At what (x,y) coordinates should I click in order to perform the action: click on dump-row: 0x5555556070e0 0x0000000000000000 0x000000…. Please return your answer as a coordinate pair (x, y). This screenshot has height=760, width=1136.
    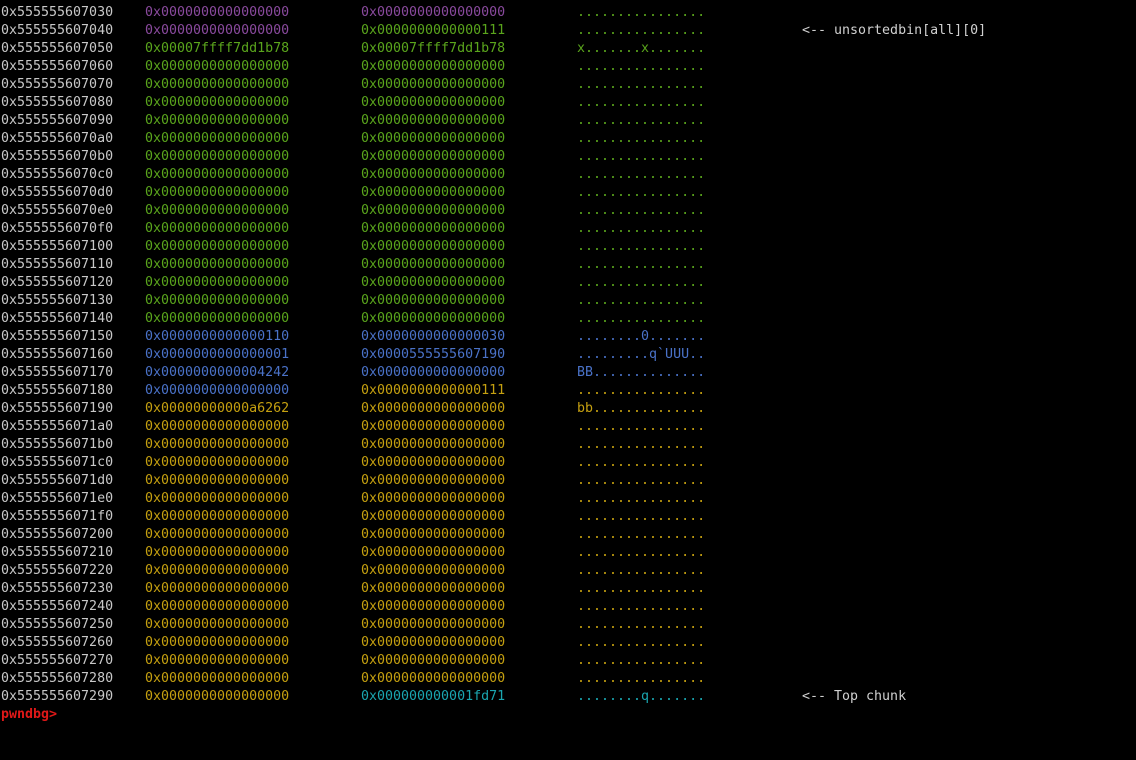
    Looking at the image, I should click on (568, 211).